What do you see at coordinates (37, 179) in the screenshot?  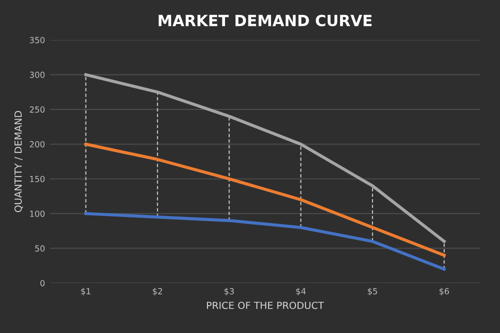 I see `y-tick-label: 150` at bounding box center [37, 179].